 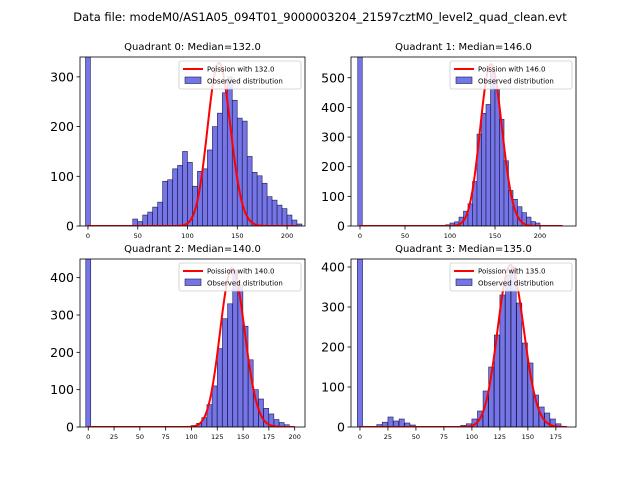 I want to click on y-tick-label: 500, so click(x=333, y=77).